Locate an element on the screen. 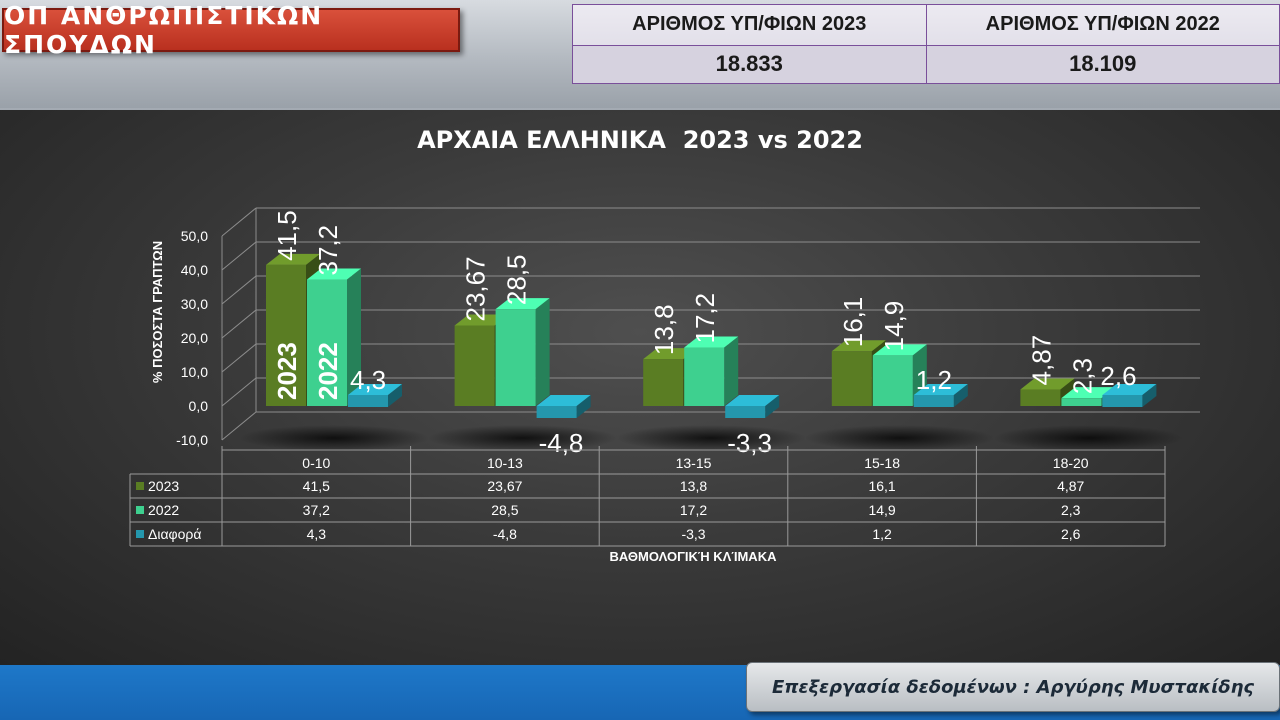 This screenshot has width=1280, height=720. table-cell: -3,3 is located at coordinates (693, 534).